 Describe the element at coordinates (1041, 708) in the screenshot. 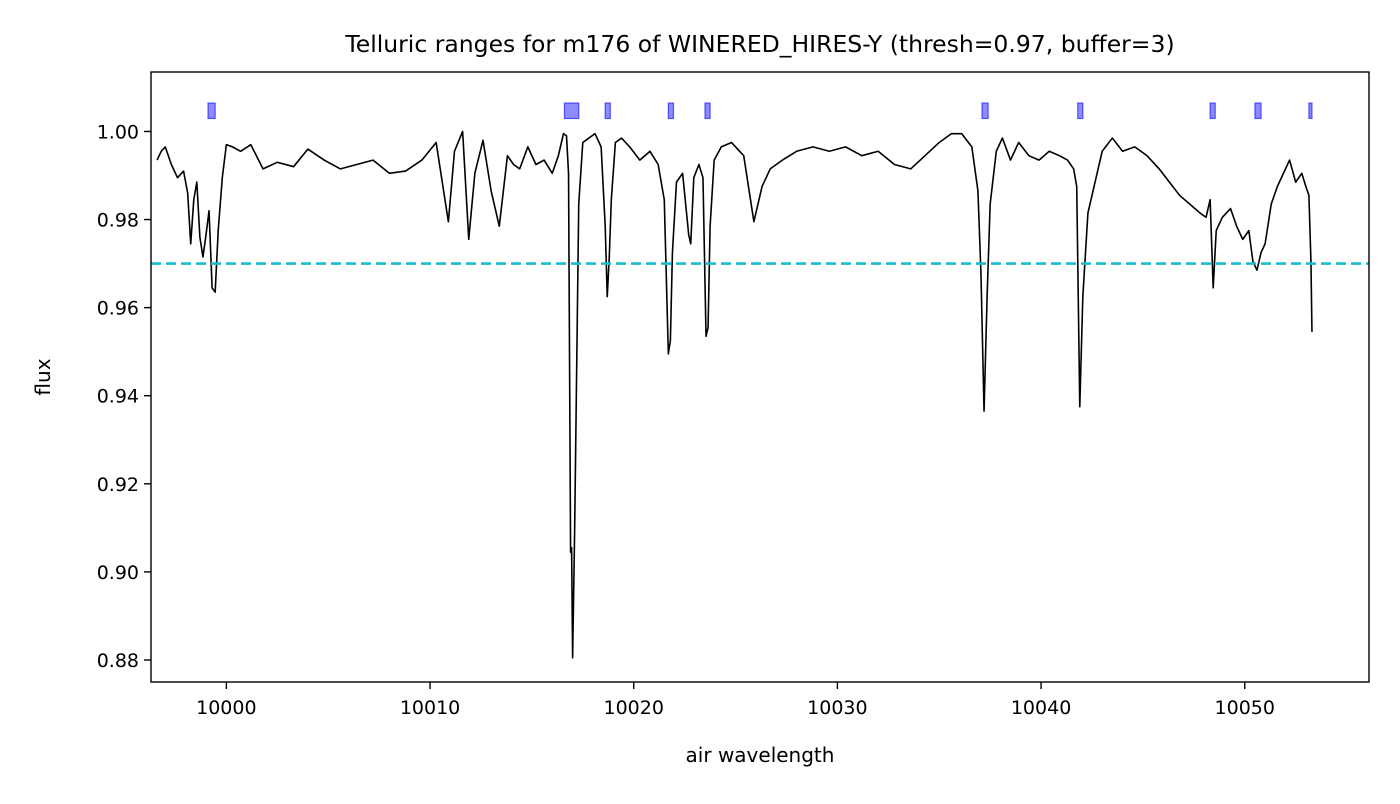

I see `x-tick-label: 10040` at that location.